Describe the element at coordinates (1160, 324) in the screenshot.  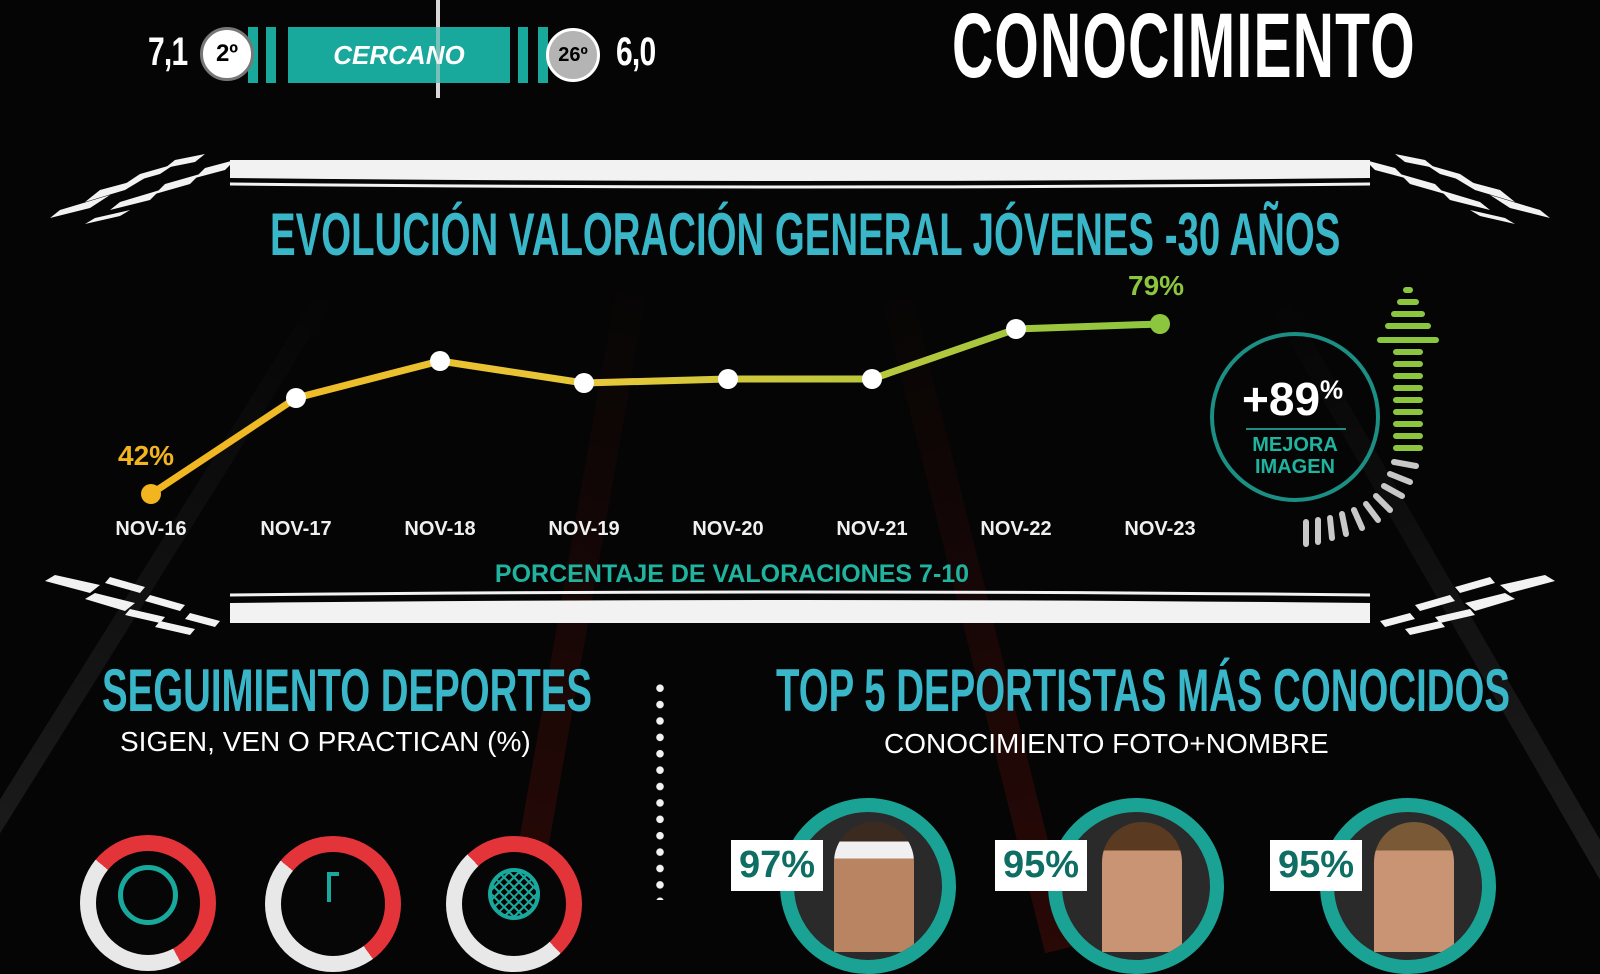
I see `data-point-end` at that location.